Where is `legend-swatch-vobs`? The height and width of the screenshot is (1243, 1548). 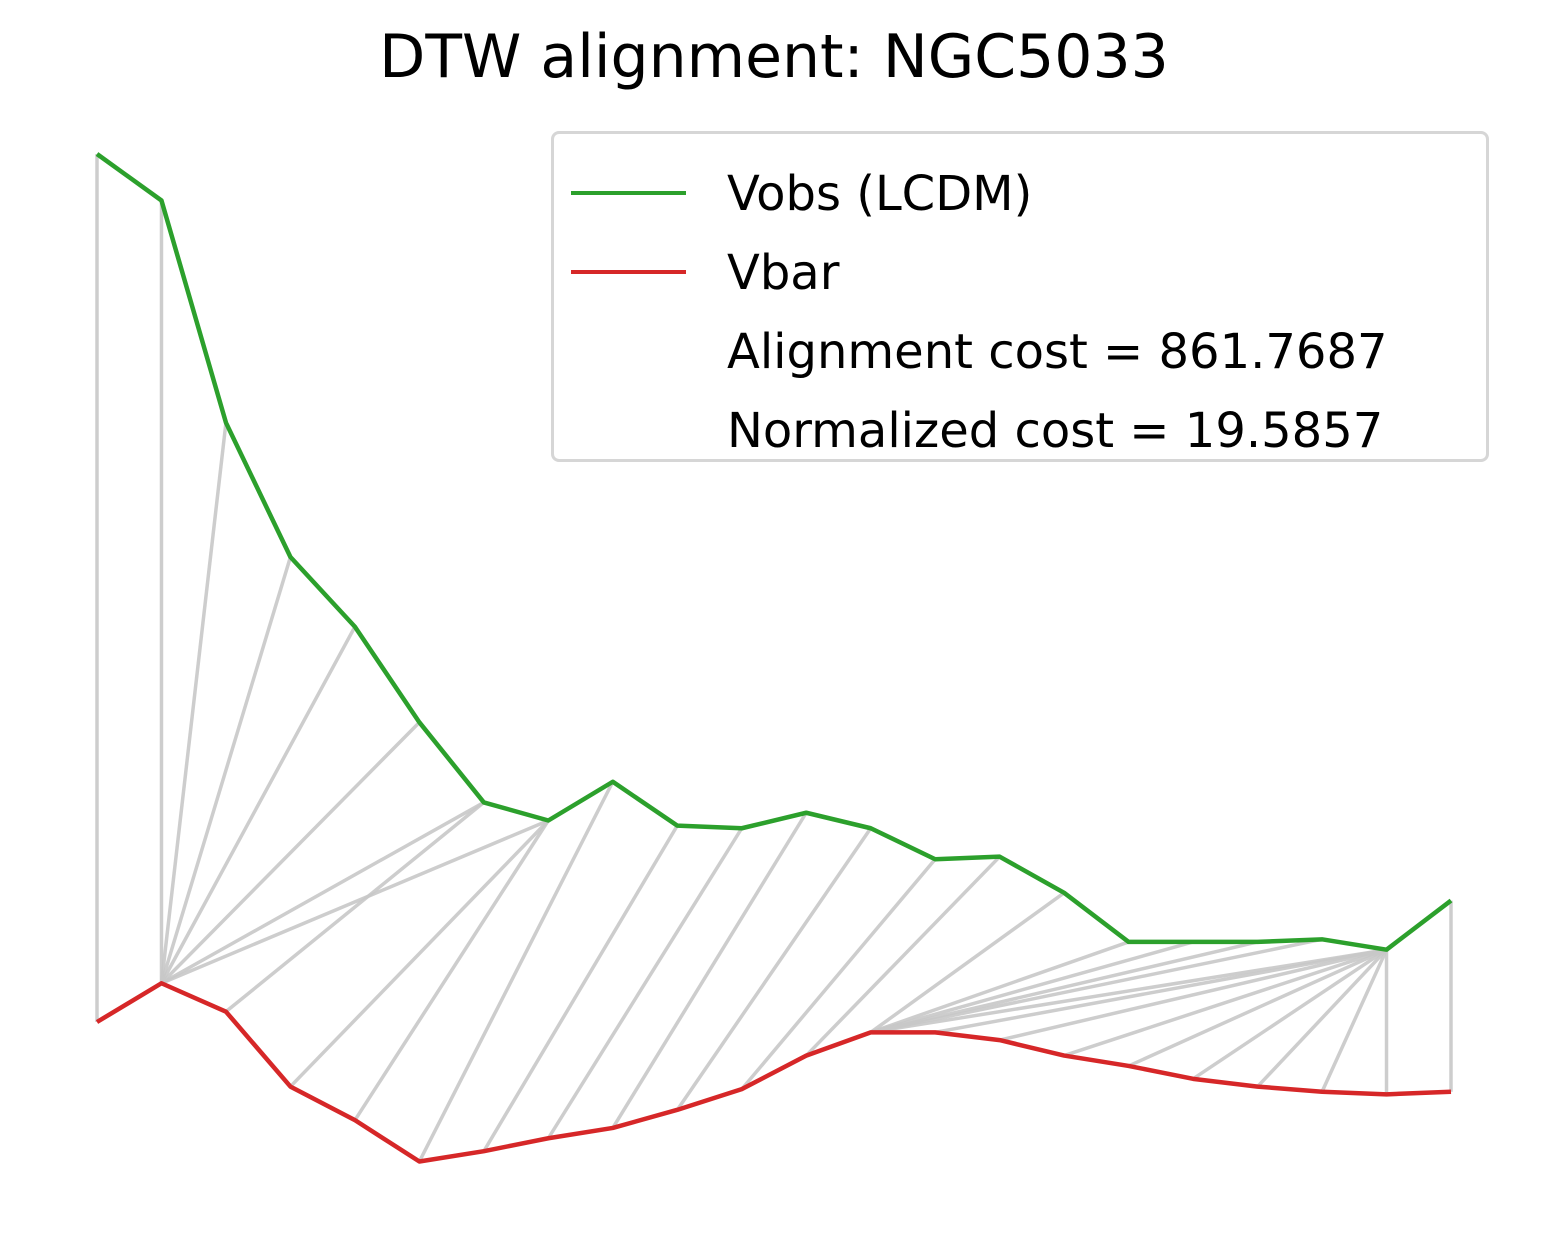
legend-swatch-vobs is located at coordinates (628, 193).